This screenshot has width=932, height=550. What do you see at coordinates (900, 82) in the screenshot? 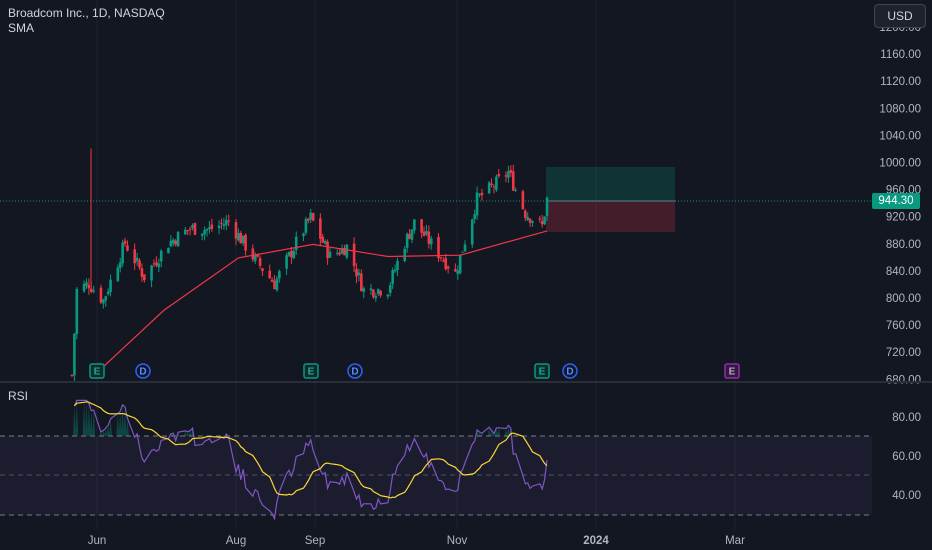
I see `price-tick-label: 1120.00` at bounding box center [900, 82].